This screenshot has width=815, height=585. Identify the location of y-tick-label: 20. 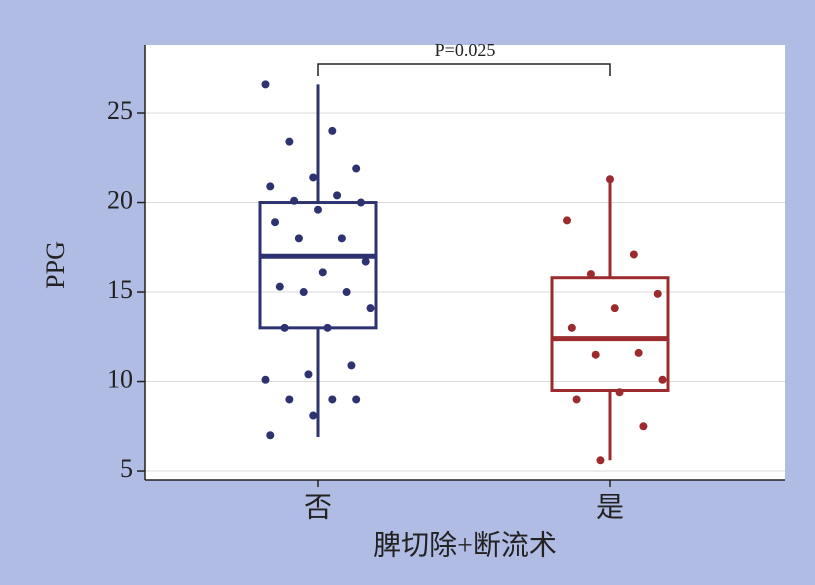
(120, 199).